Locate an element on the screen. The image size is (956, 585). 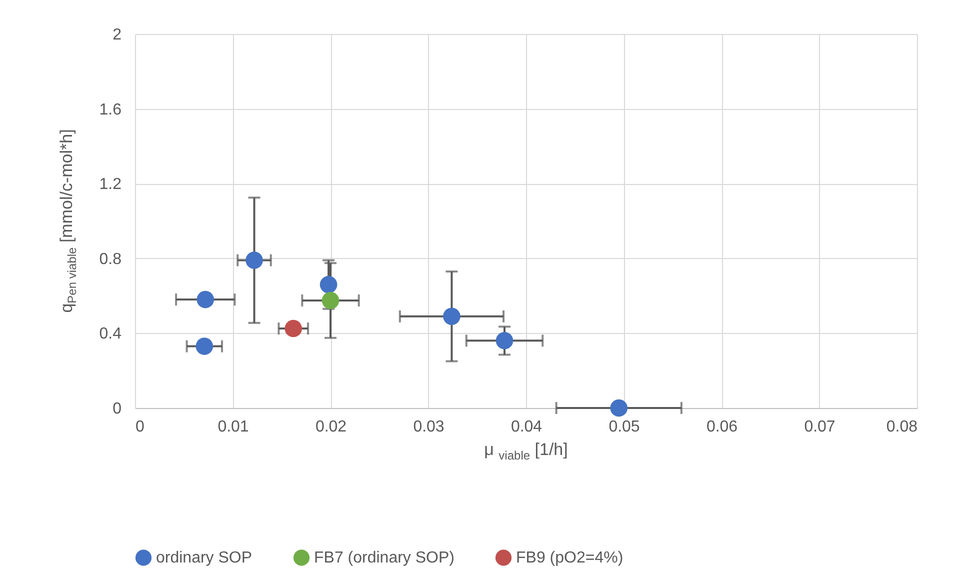
x-tick-label: 0.04 is located at coordinates (526, 427).